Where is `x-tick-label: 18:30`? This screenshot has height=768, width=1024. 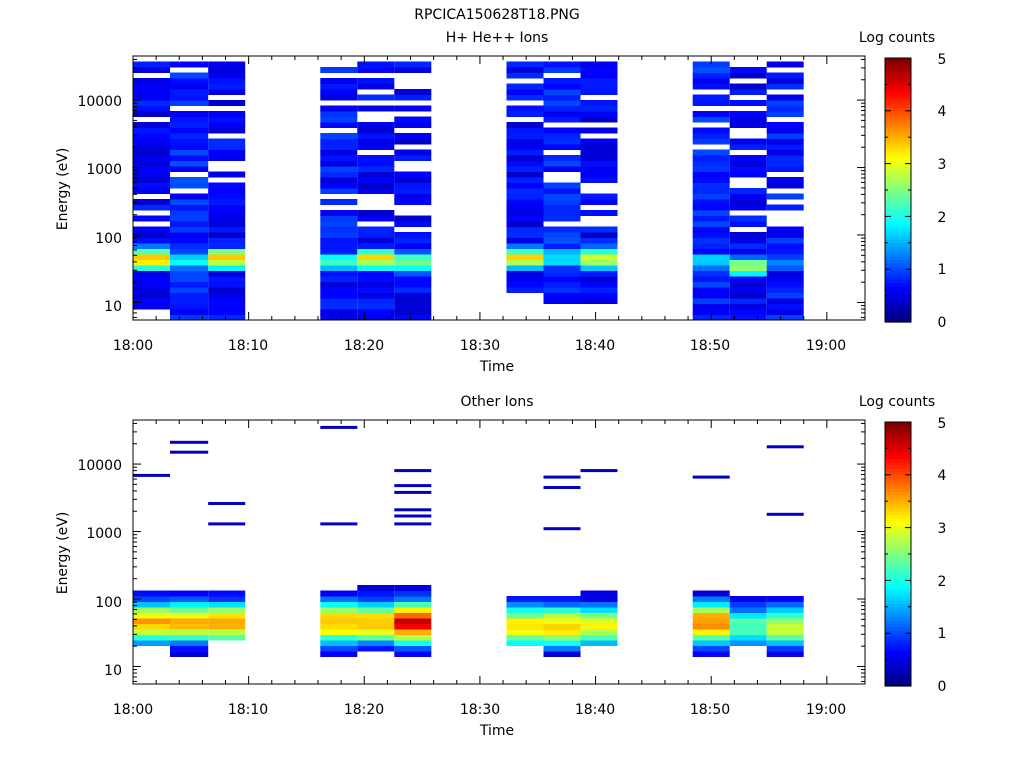 x-tick-label: 18:30 is located at coordinates (480, 346).